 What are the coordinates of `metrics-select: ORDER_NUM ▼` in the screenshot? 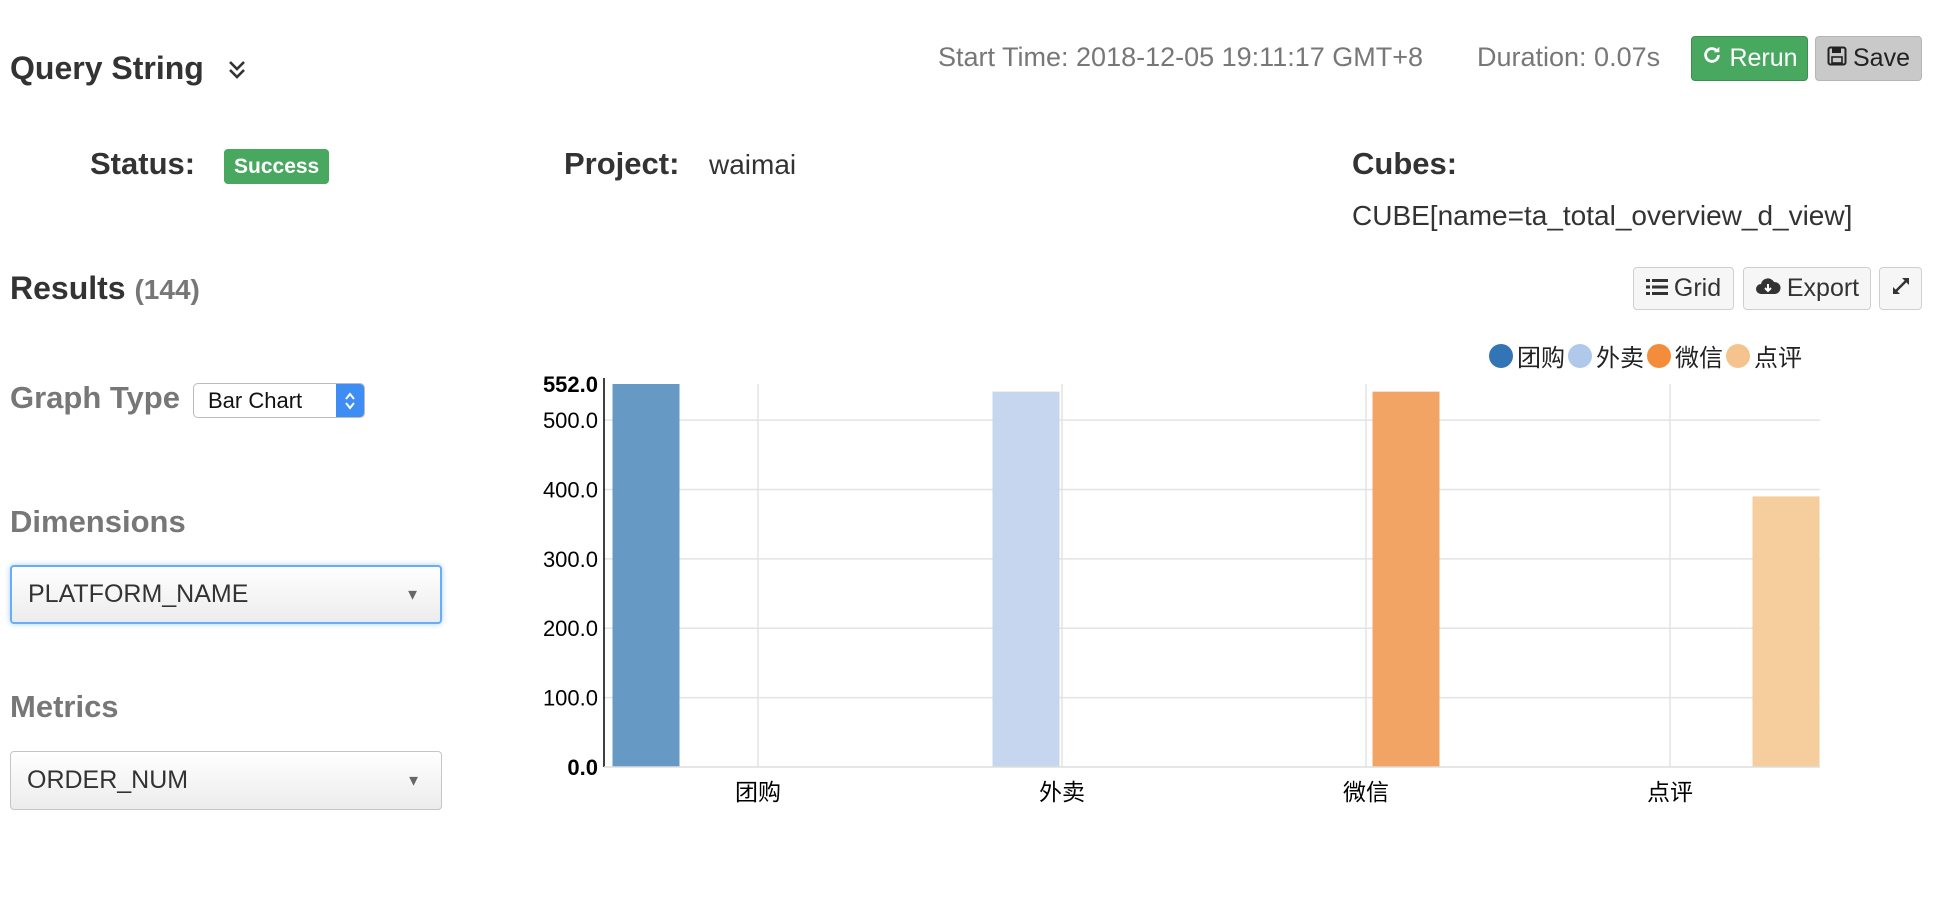 It's located at (226, 780).